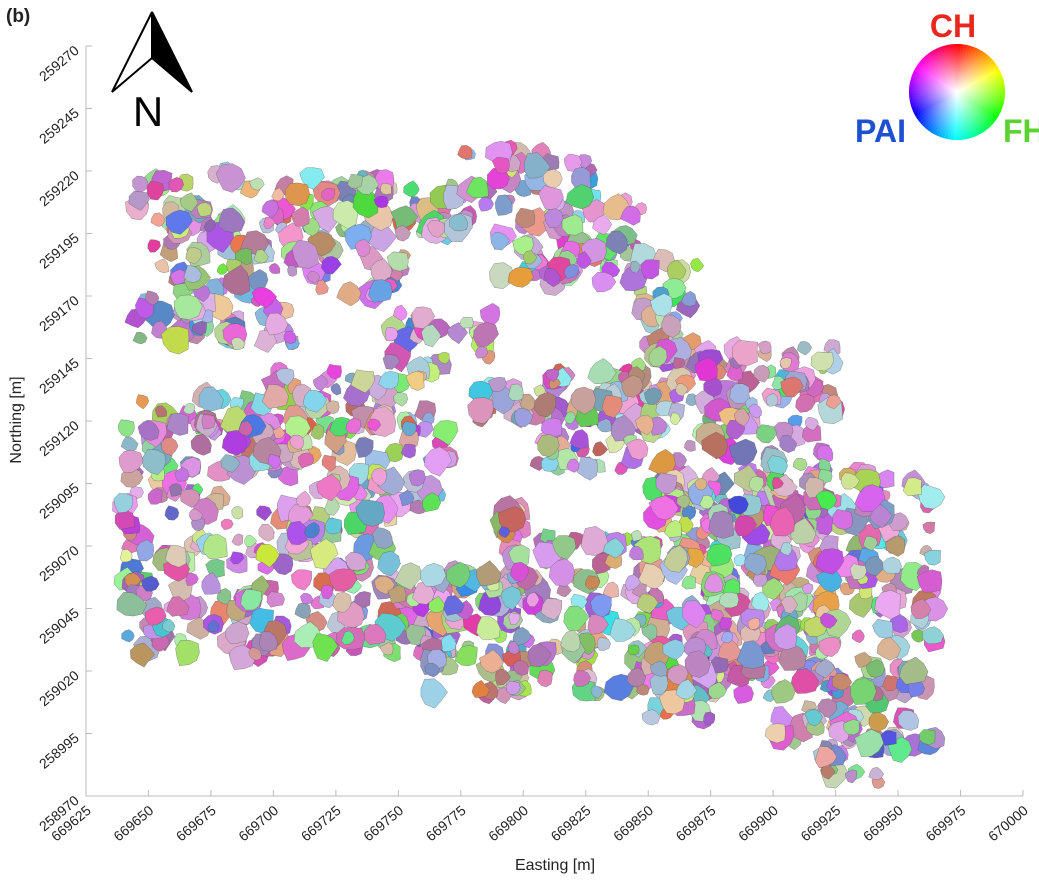 This screenshot has width=1039, height=880. I want to click on x-tick-label: 669675, so click(196, 823).